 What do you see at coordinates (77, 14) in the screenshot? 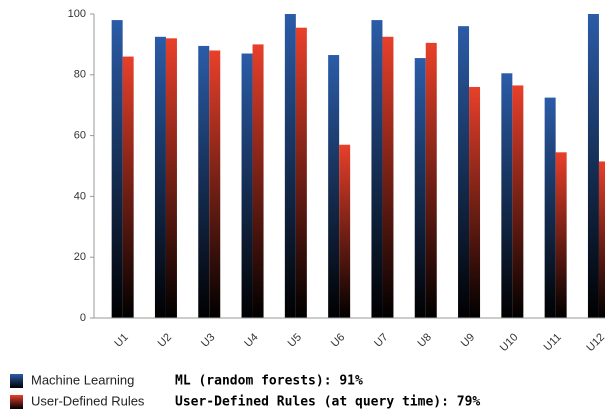
I see `y-tick-label: 100` at bounding box center [77, 14].